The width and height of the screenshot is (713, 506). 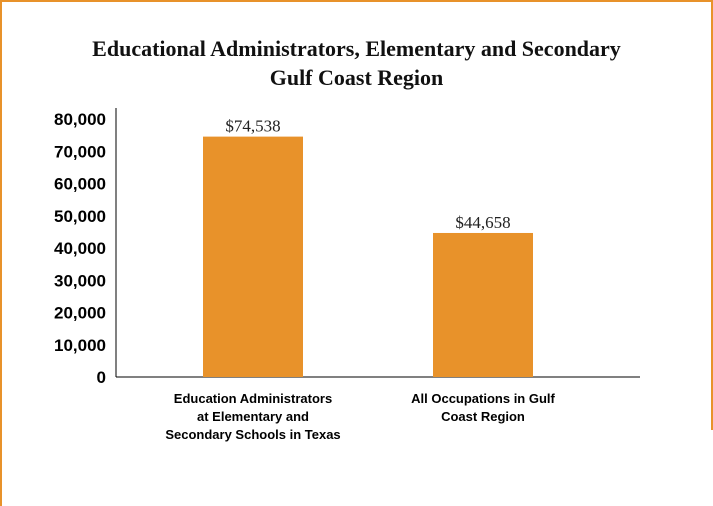 What do you see at coordinates (101, 377) in the screenshot?
I see `y-tick-label: 0` at bounding box center [101, 377].